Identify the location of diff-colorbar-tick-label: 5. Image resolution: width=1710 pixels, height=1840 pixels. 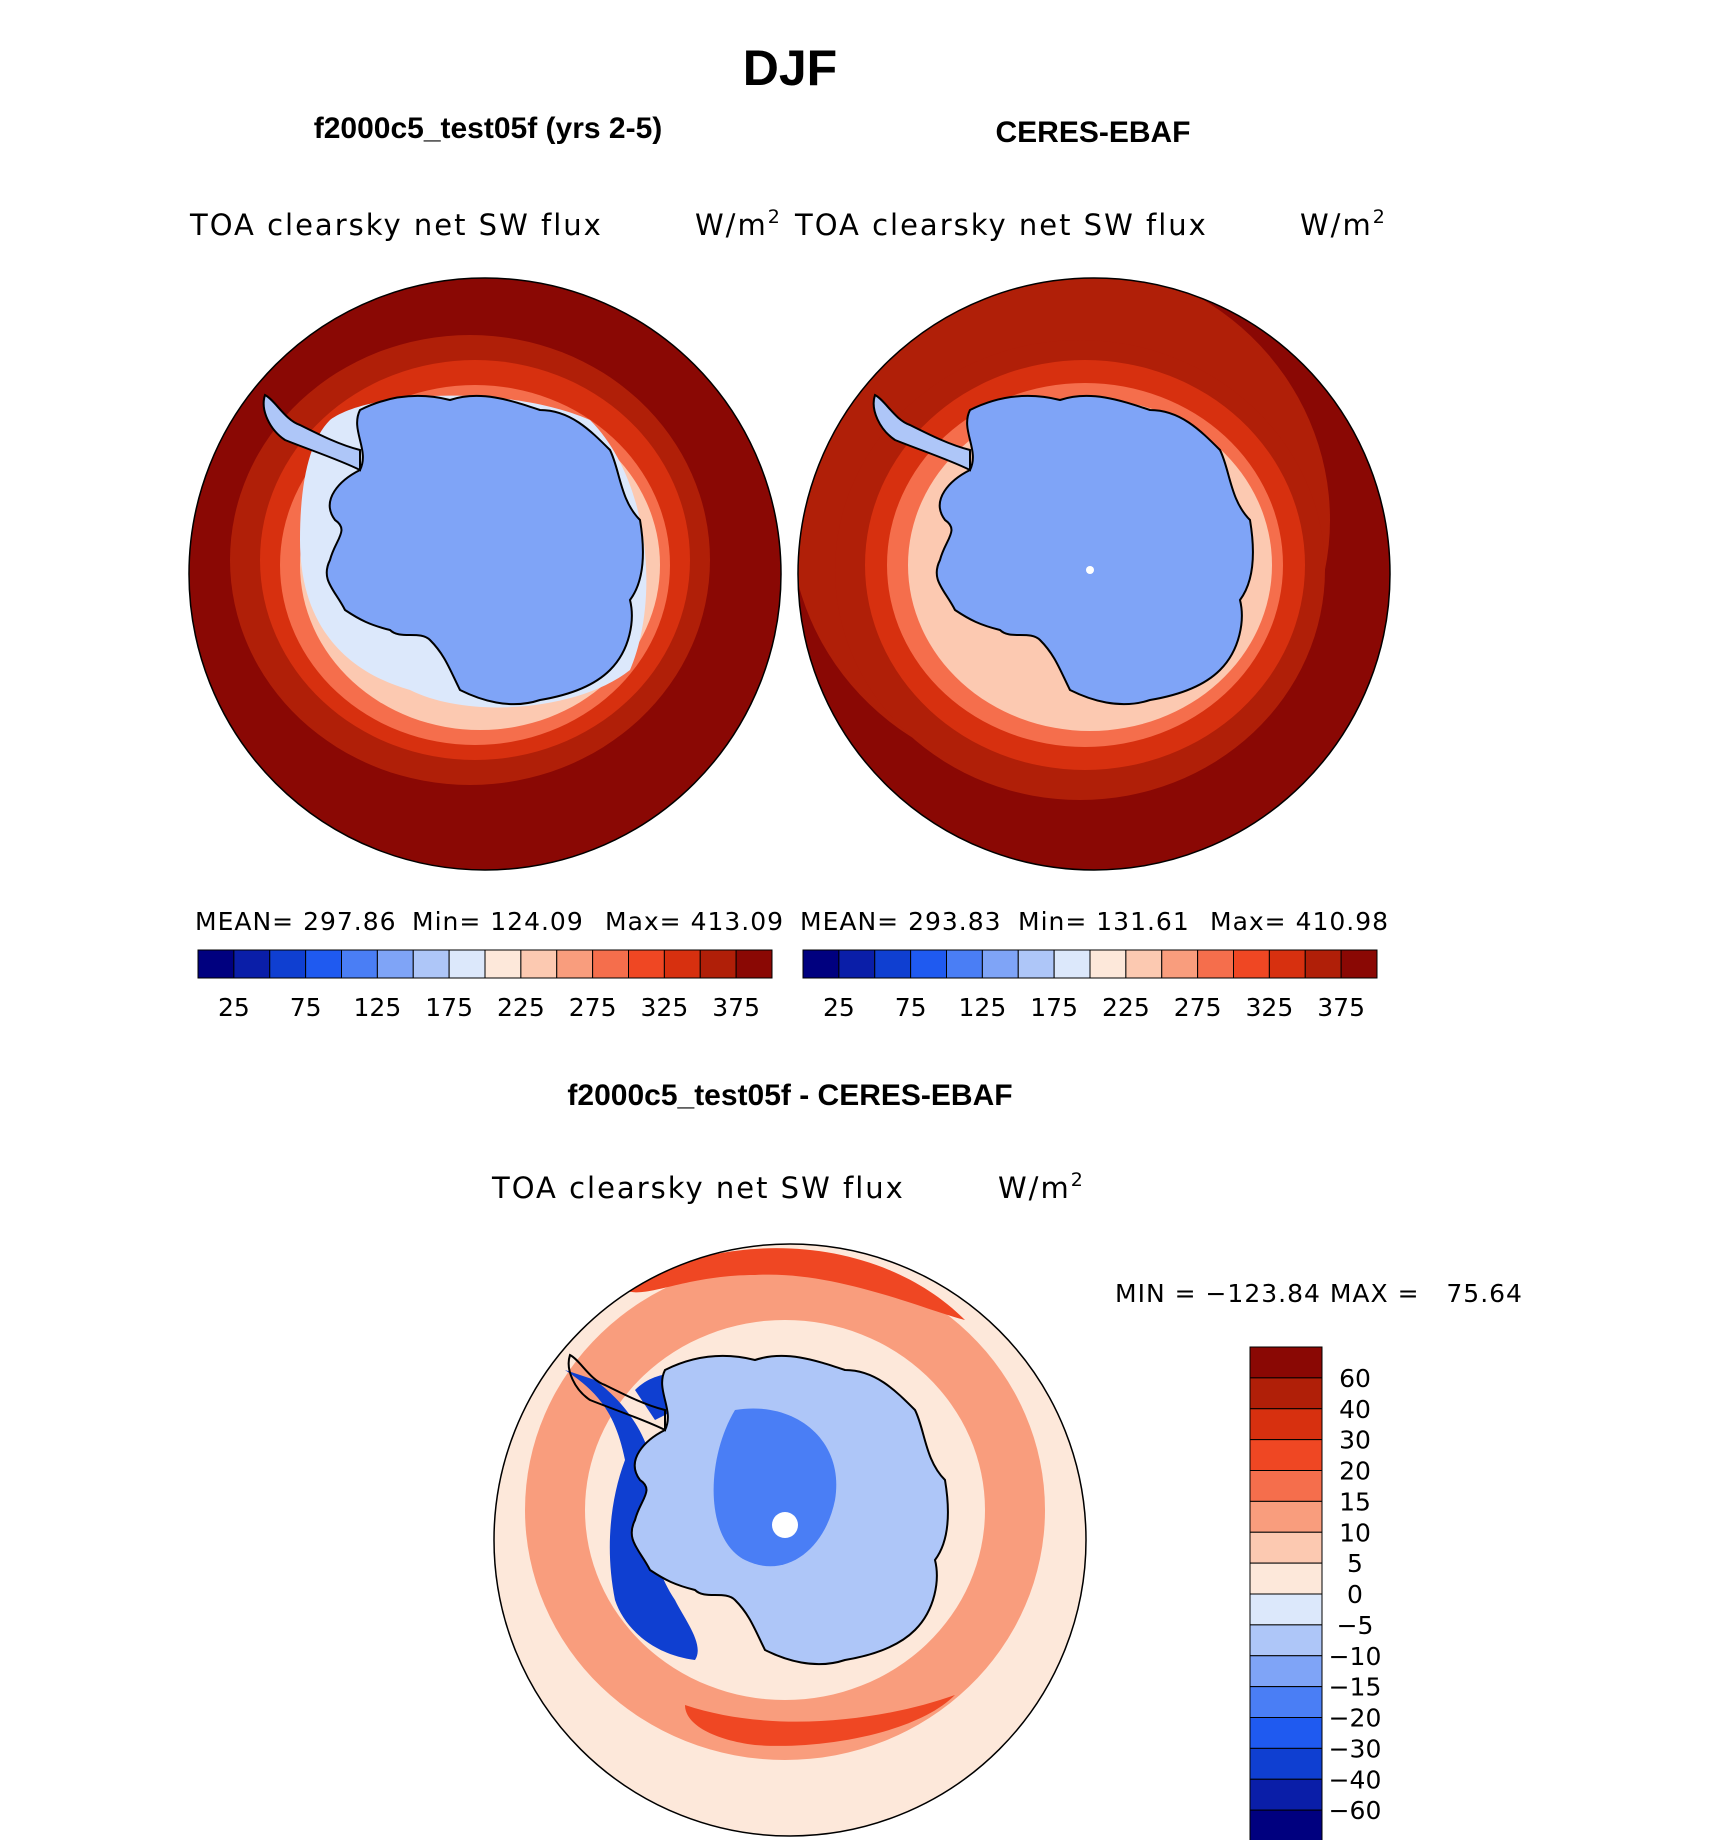
(1355, 1563).